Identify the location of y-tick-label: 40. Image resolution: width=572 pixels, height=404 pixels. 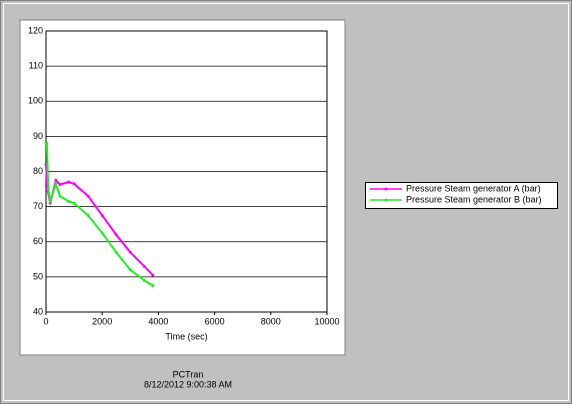
(38, 311).